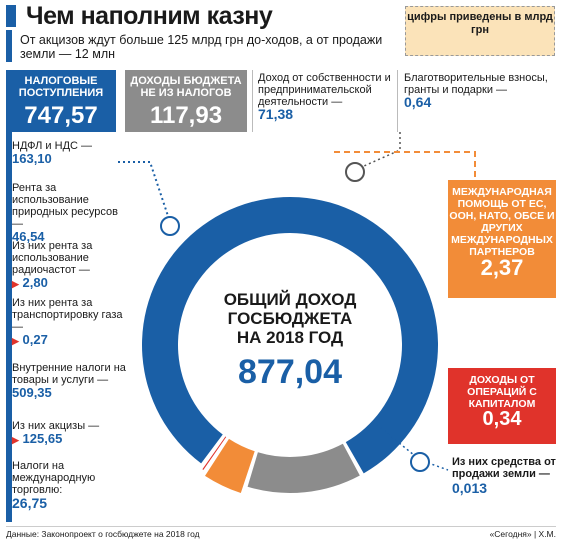 This screenshot has height=544, width=562. Describe the element at coordinates (61, 87) in the screenshot. I see `tax-revenue-label: НАЛОГОВЫЕ ПОСТУПЛЕНИЯ` at that location.